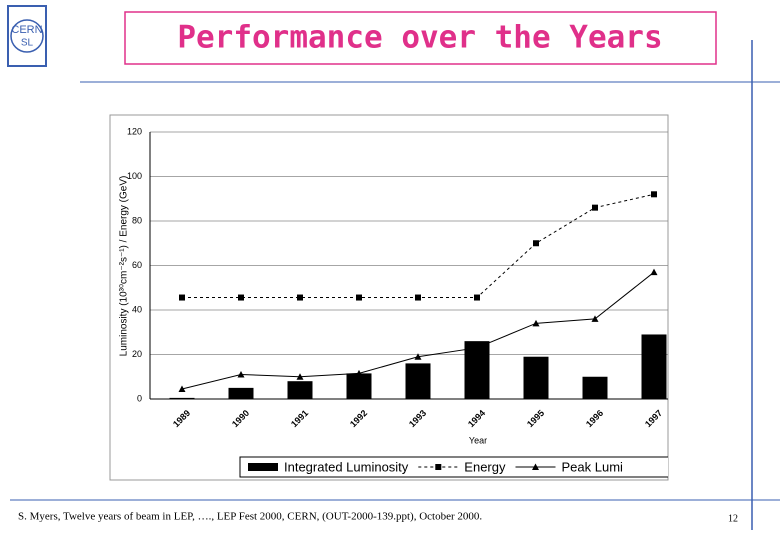 This screenshot has width=780, height=540. What do you see at coordinates (593, 466) in the screenshot?
I see `legend-label: Peak Lumi` at bounding box center [593, 466].